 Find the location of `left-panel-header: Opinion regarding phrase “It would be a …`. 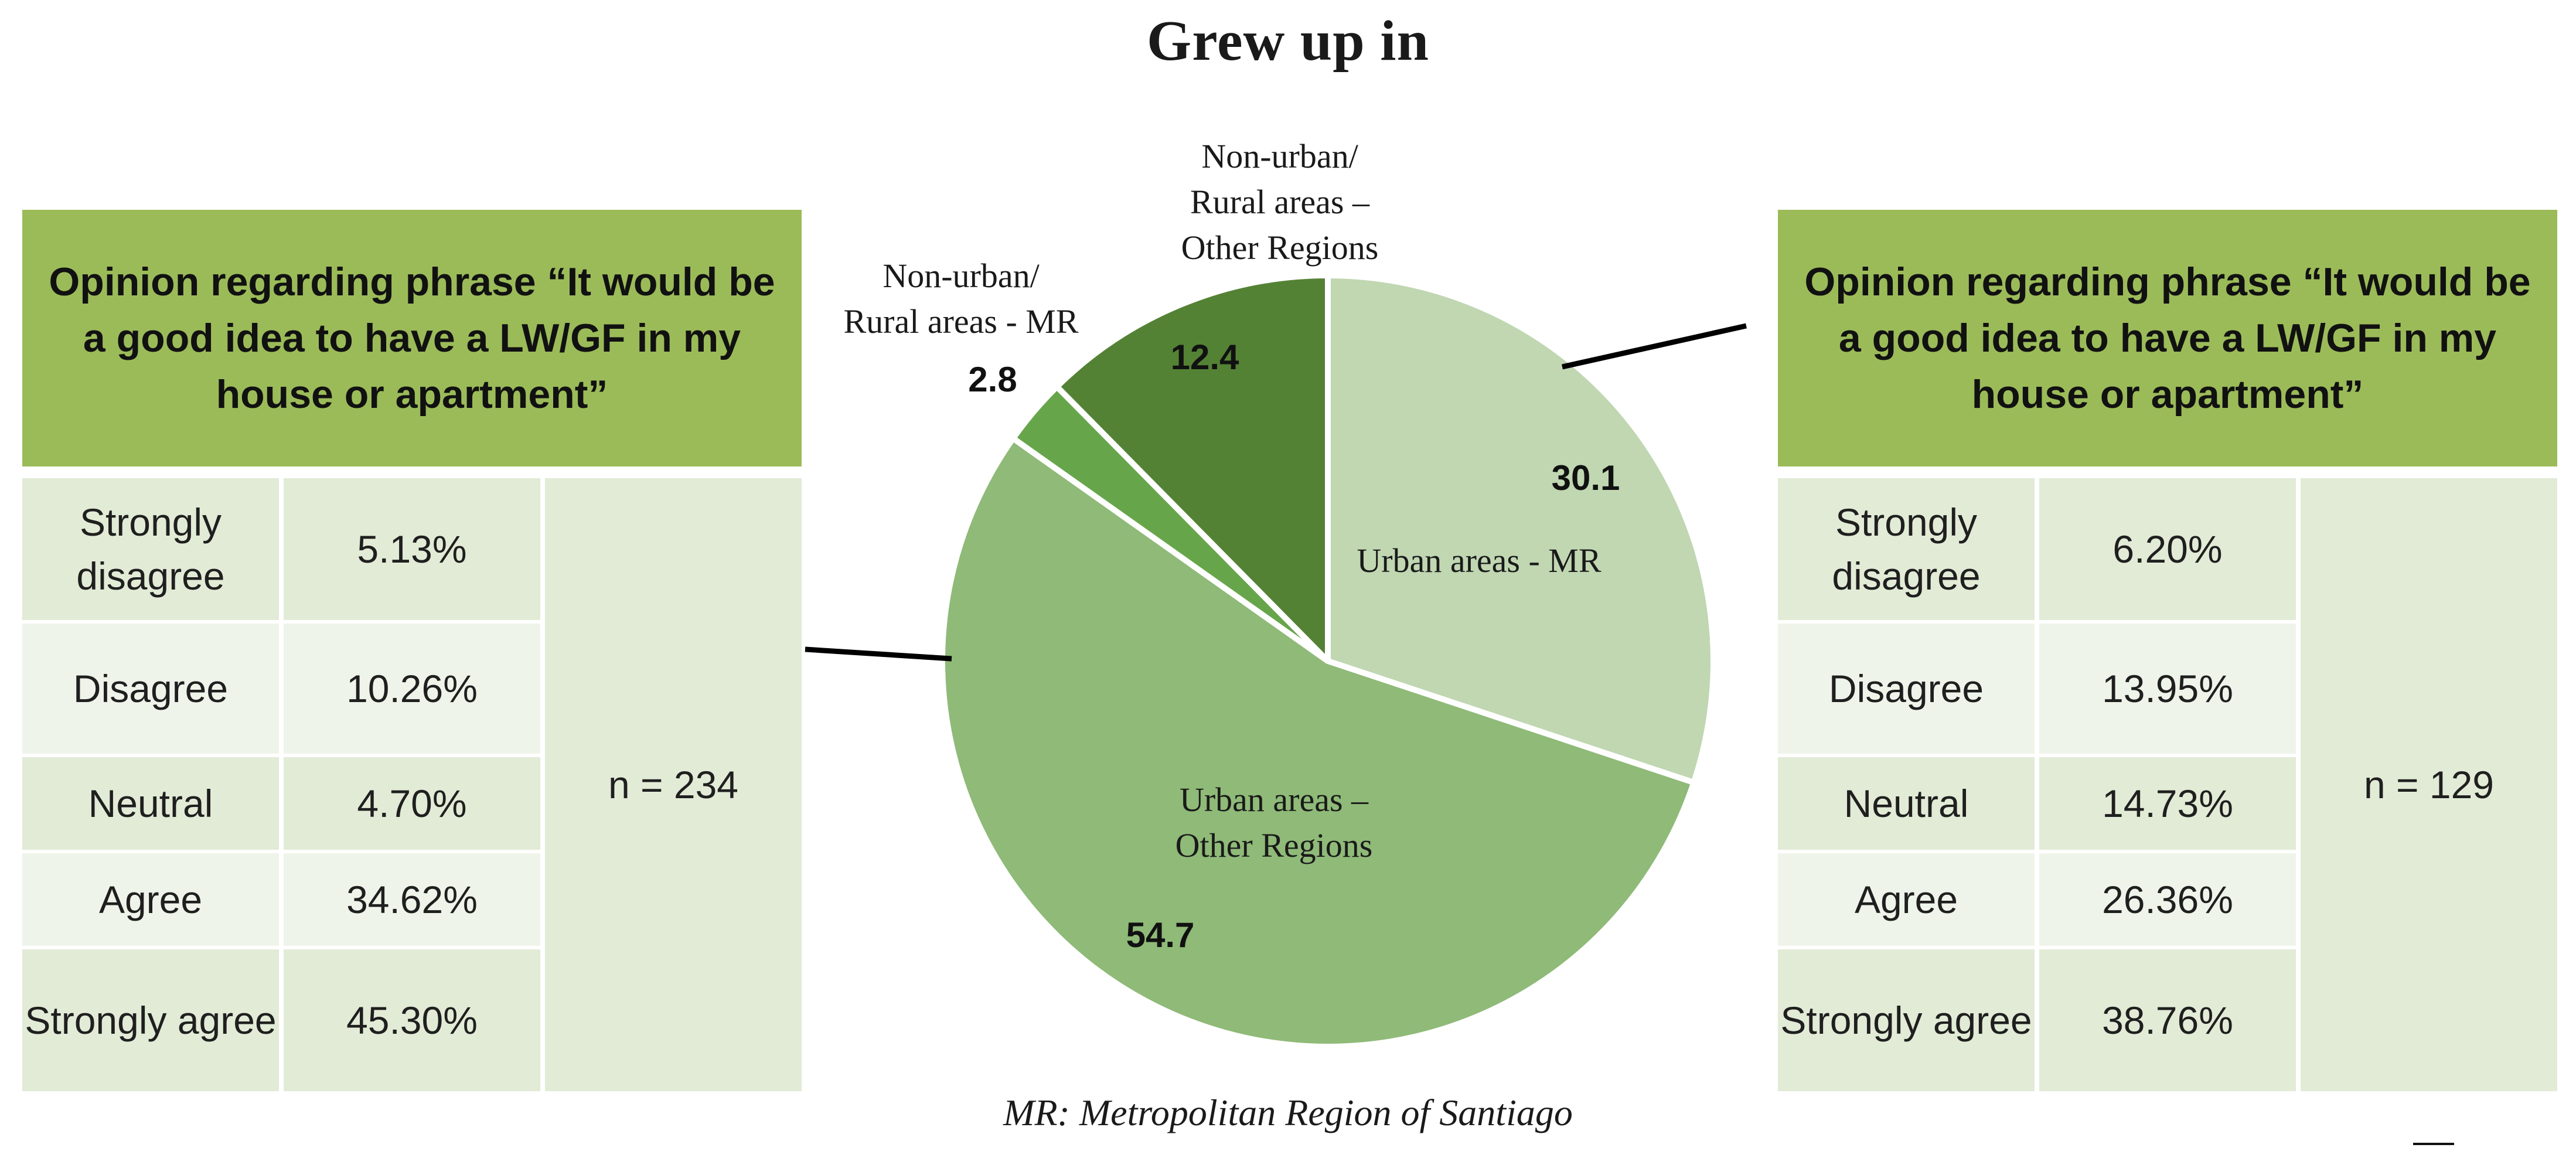

left-panel-header: Opinion regarding phrase “It would be a … is located at coordinates (412, 338).